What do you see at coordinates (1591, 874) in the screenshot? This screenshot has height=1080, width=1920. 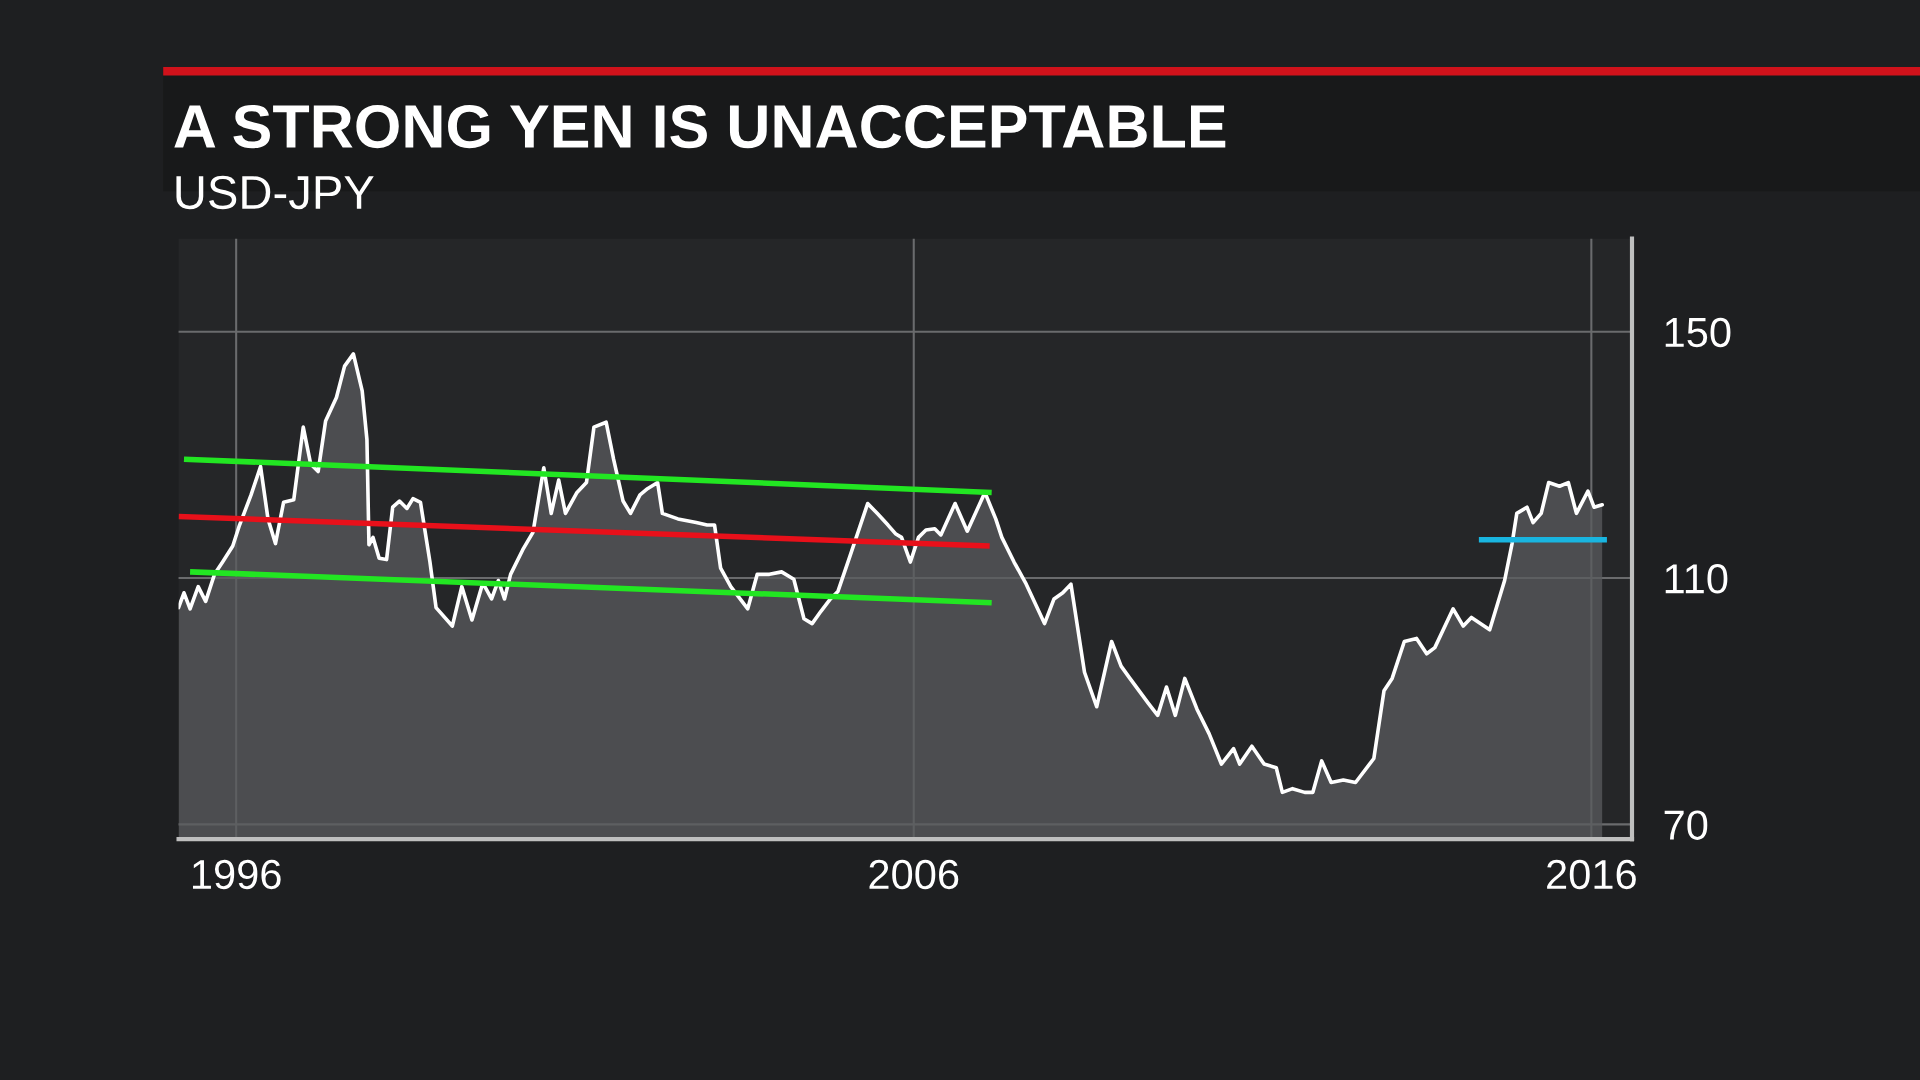 I see `x-tick-label: 2016` at bounding box center [1591, 874].